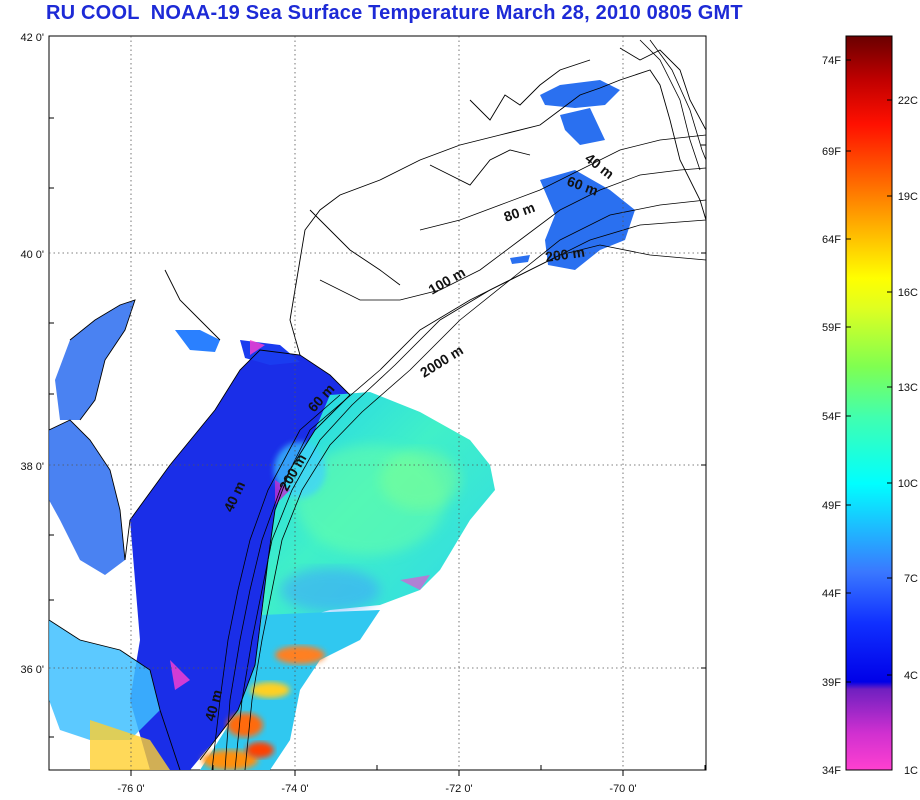  I want to click on colorbar-f-label: 54F, so click(831, 417).